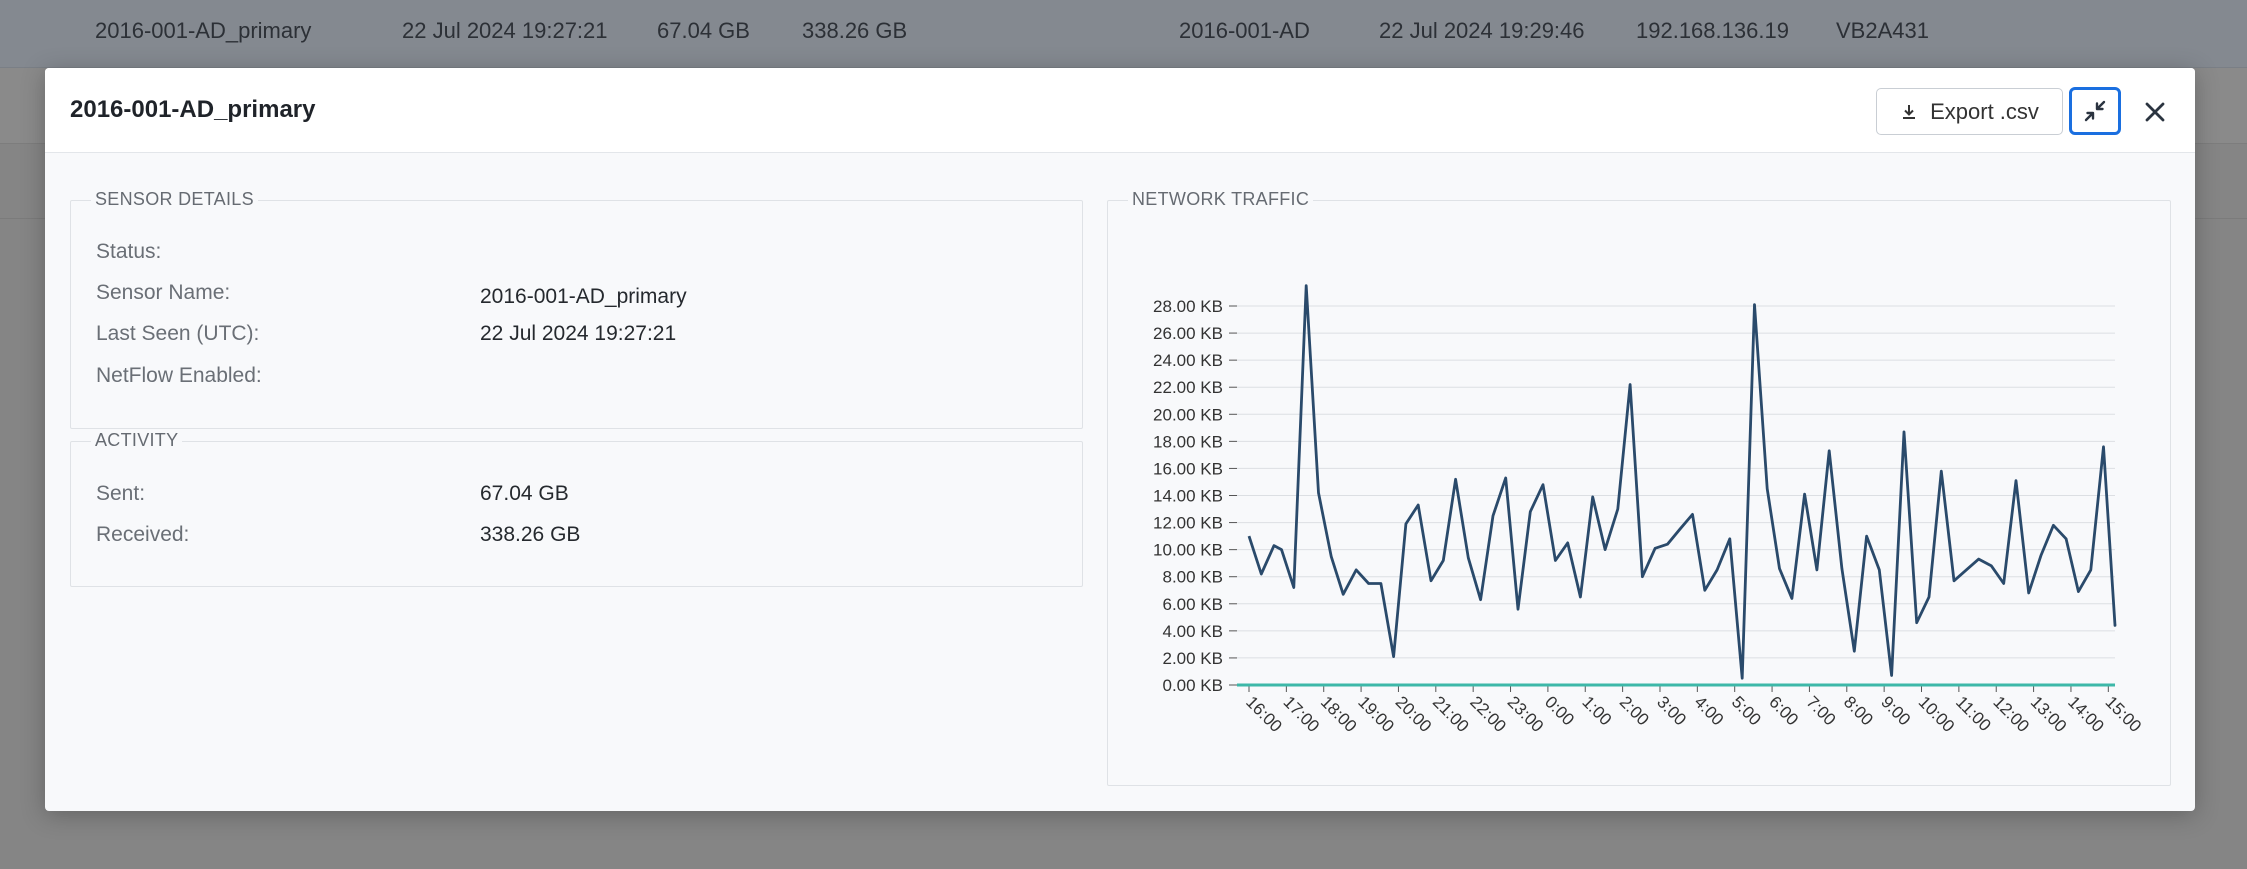 This screenshot has height=869, width=2247. I want to click on export-csv-label: Export .csv, so click(1984, 111).